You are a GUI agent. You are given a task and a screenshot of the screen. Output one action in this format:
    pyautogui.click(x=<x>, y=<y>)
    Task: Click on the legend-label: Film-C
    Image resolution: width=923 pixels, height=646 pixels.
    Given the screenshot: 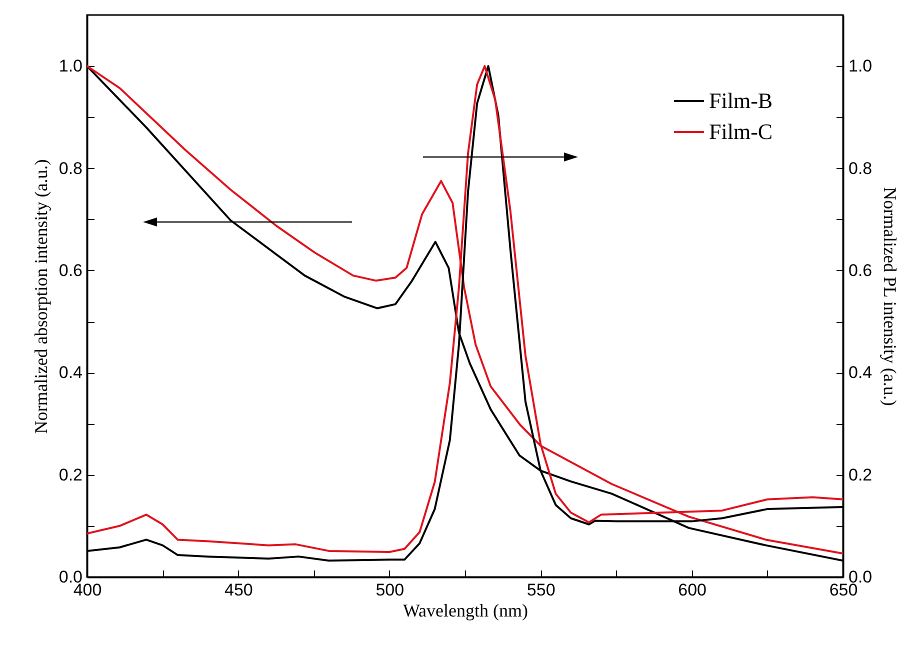 What is the action you would take?
    pyautogui.click(x=741, y=131)
    